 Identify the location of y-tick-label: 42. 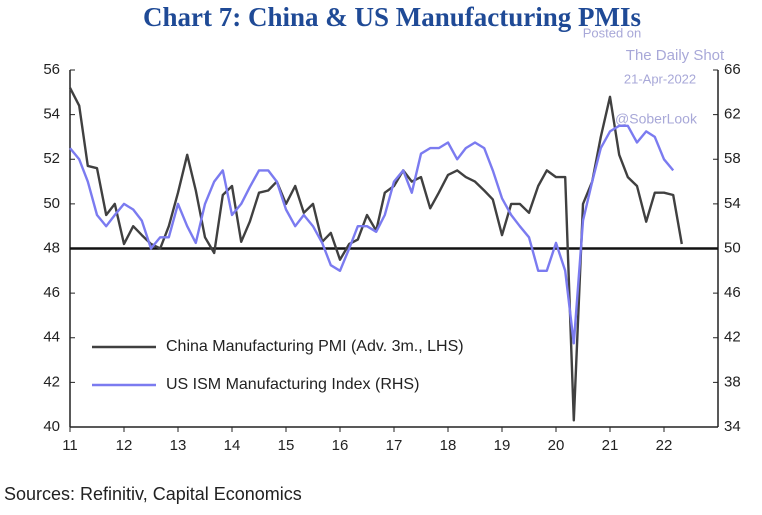
(51, 381).